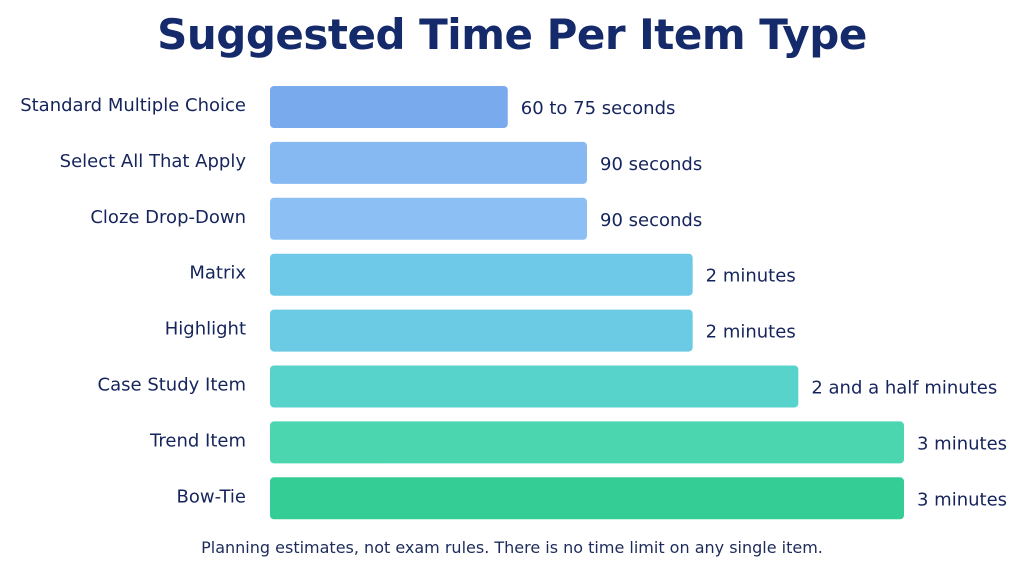 The image size is (1024, 576). I want to click on category-label-0: Standard Multiple Choice, so click(133, 105).